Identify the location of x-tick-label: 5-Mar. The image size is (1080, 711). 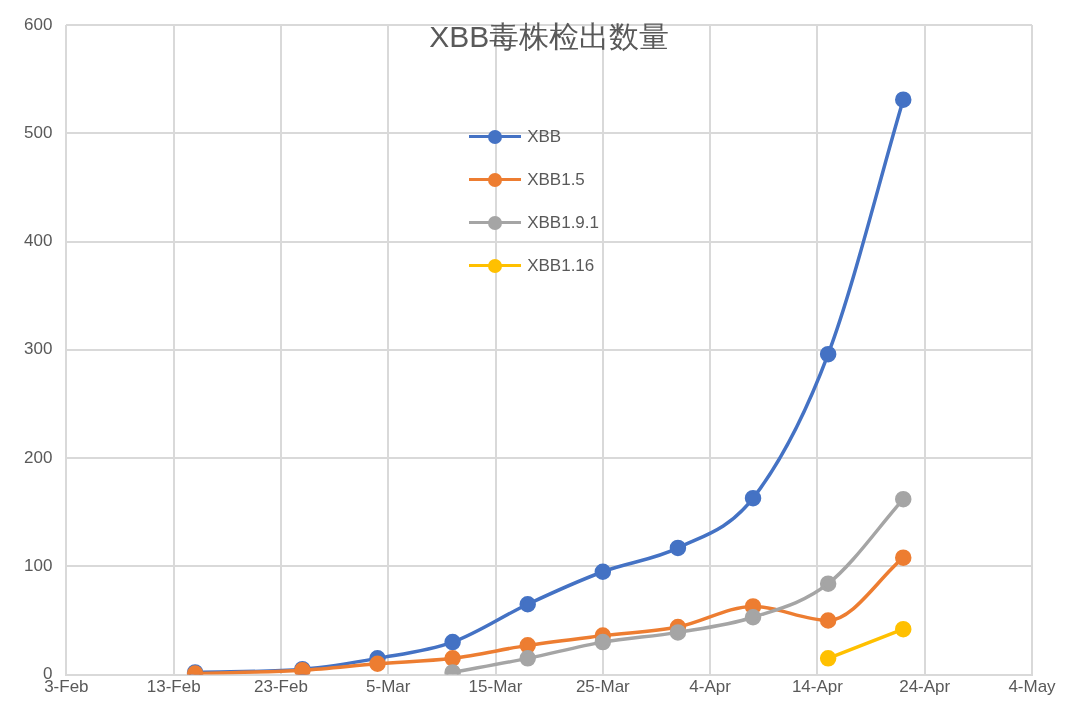
(388, 687).